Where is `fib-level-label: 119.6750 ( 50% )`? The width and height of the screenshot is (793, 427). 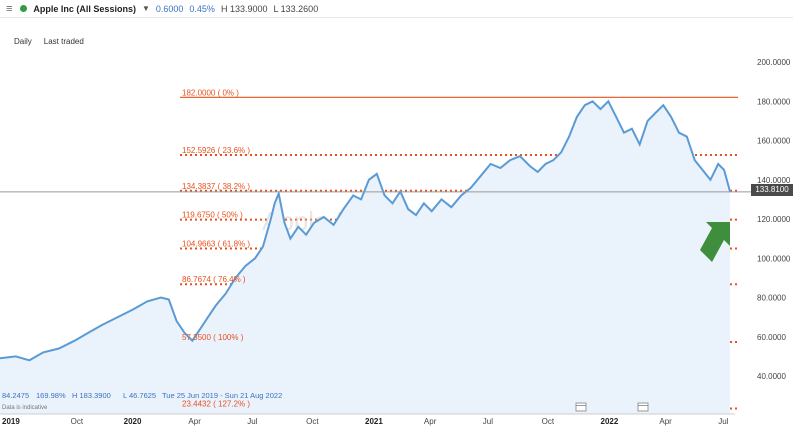 fib-level-label: 119.6750 ( 50% ) is located at coordinates (212, 215).